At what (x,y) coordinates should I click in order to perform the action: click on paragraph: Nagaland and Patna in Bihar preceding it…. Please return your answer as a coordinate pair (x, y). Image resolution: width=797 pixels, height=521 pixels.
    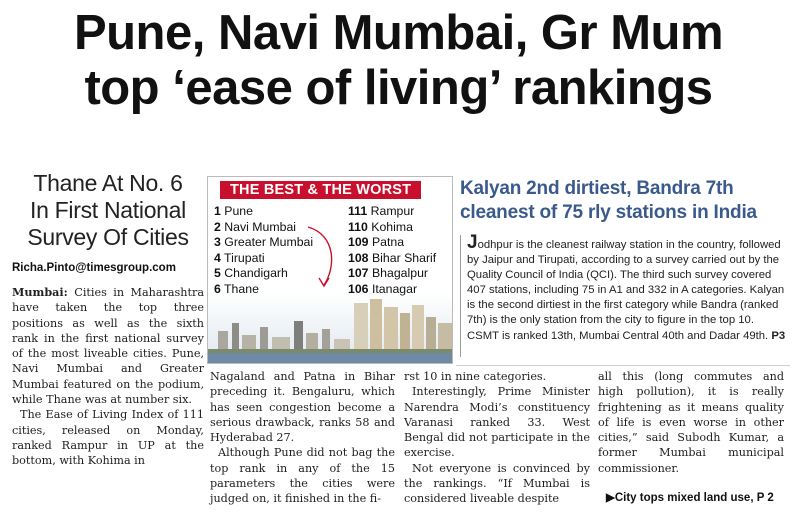
    Looking at the image, I should click on (302, 407).